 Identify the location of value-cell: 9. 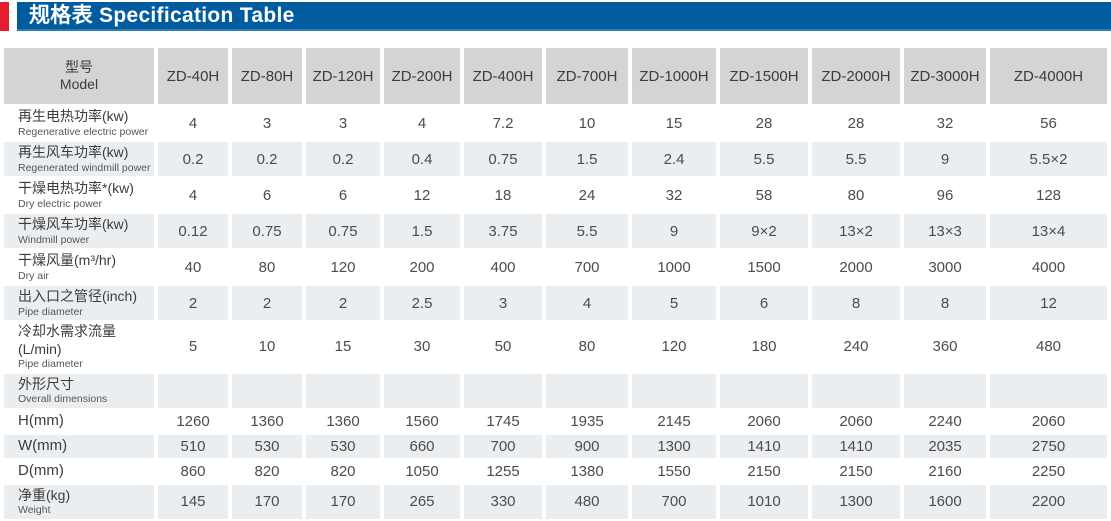
(674, 231).